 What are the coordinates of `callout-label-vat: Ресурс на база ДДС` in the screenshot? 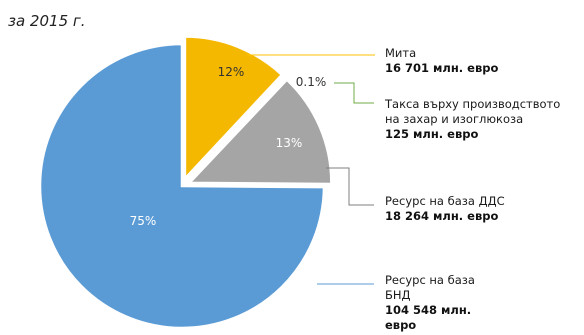 It's located at (445, 201).